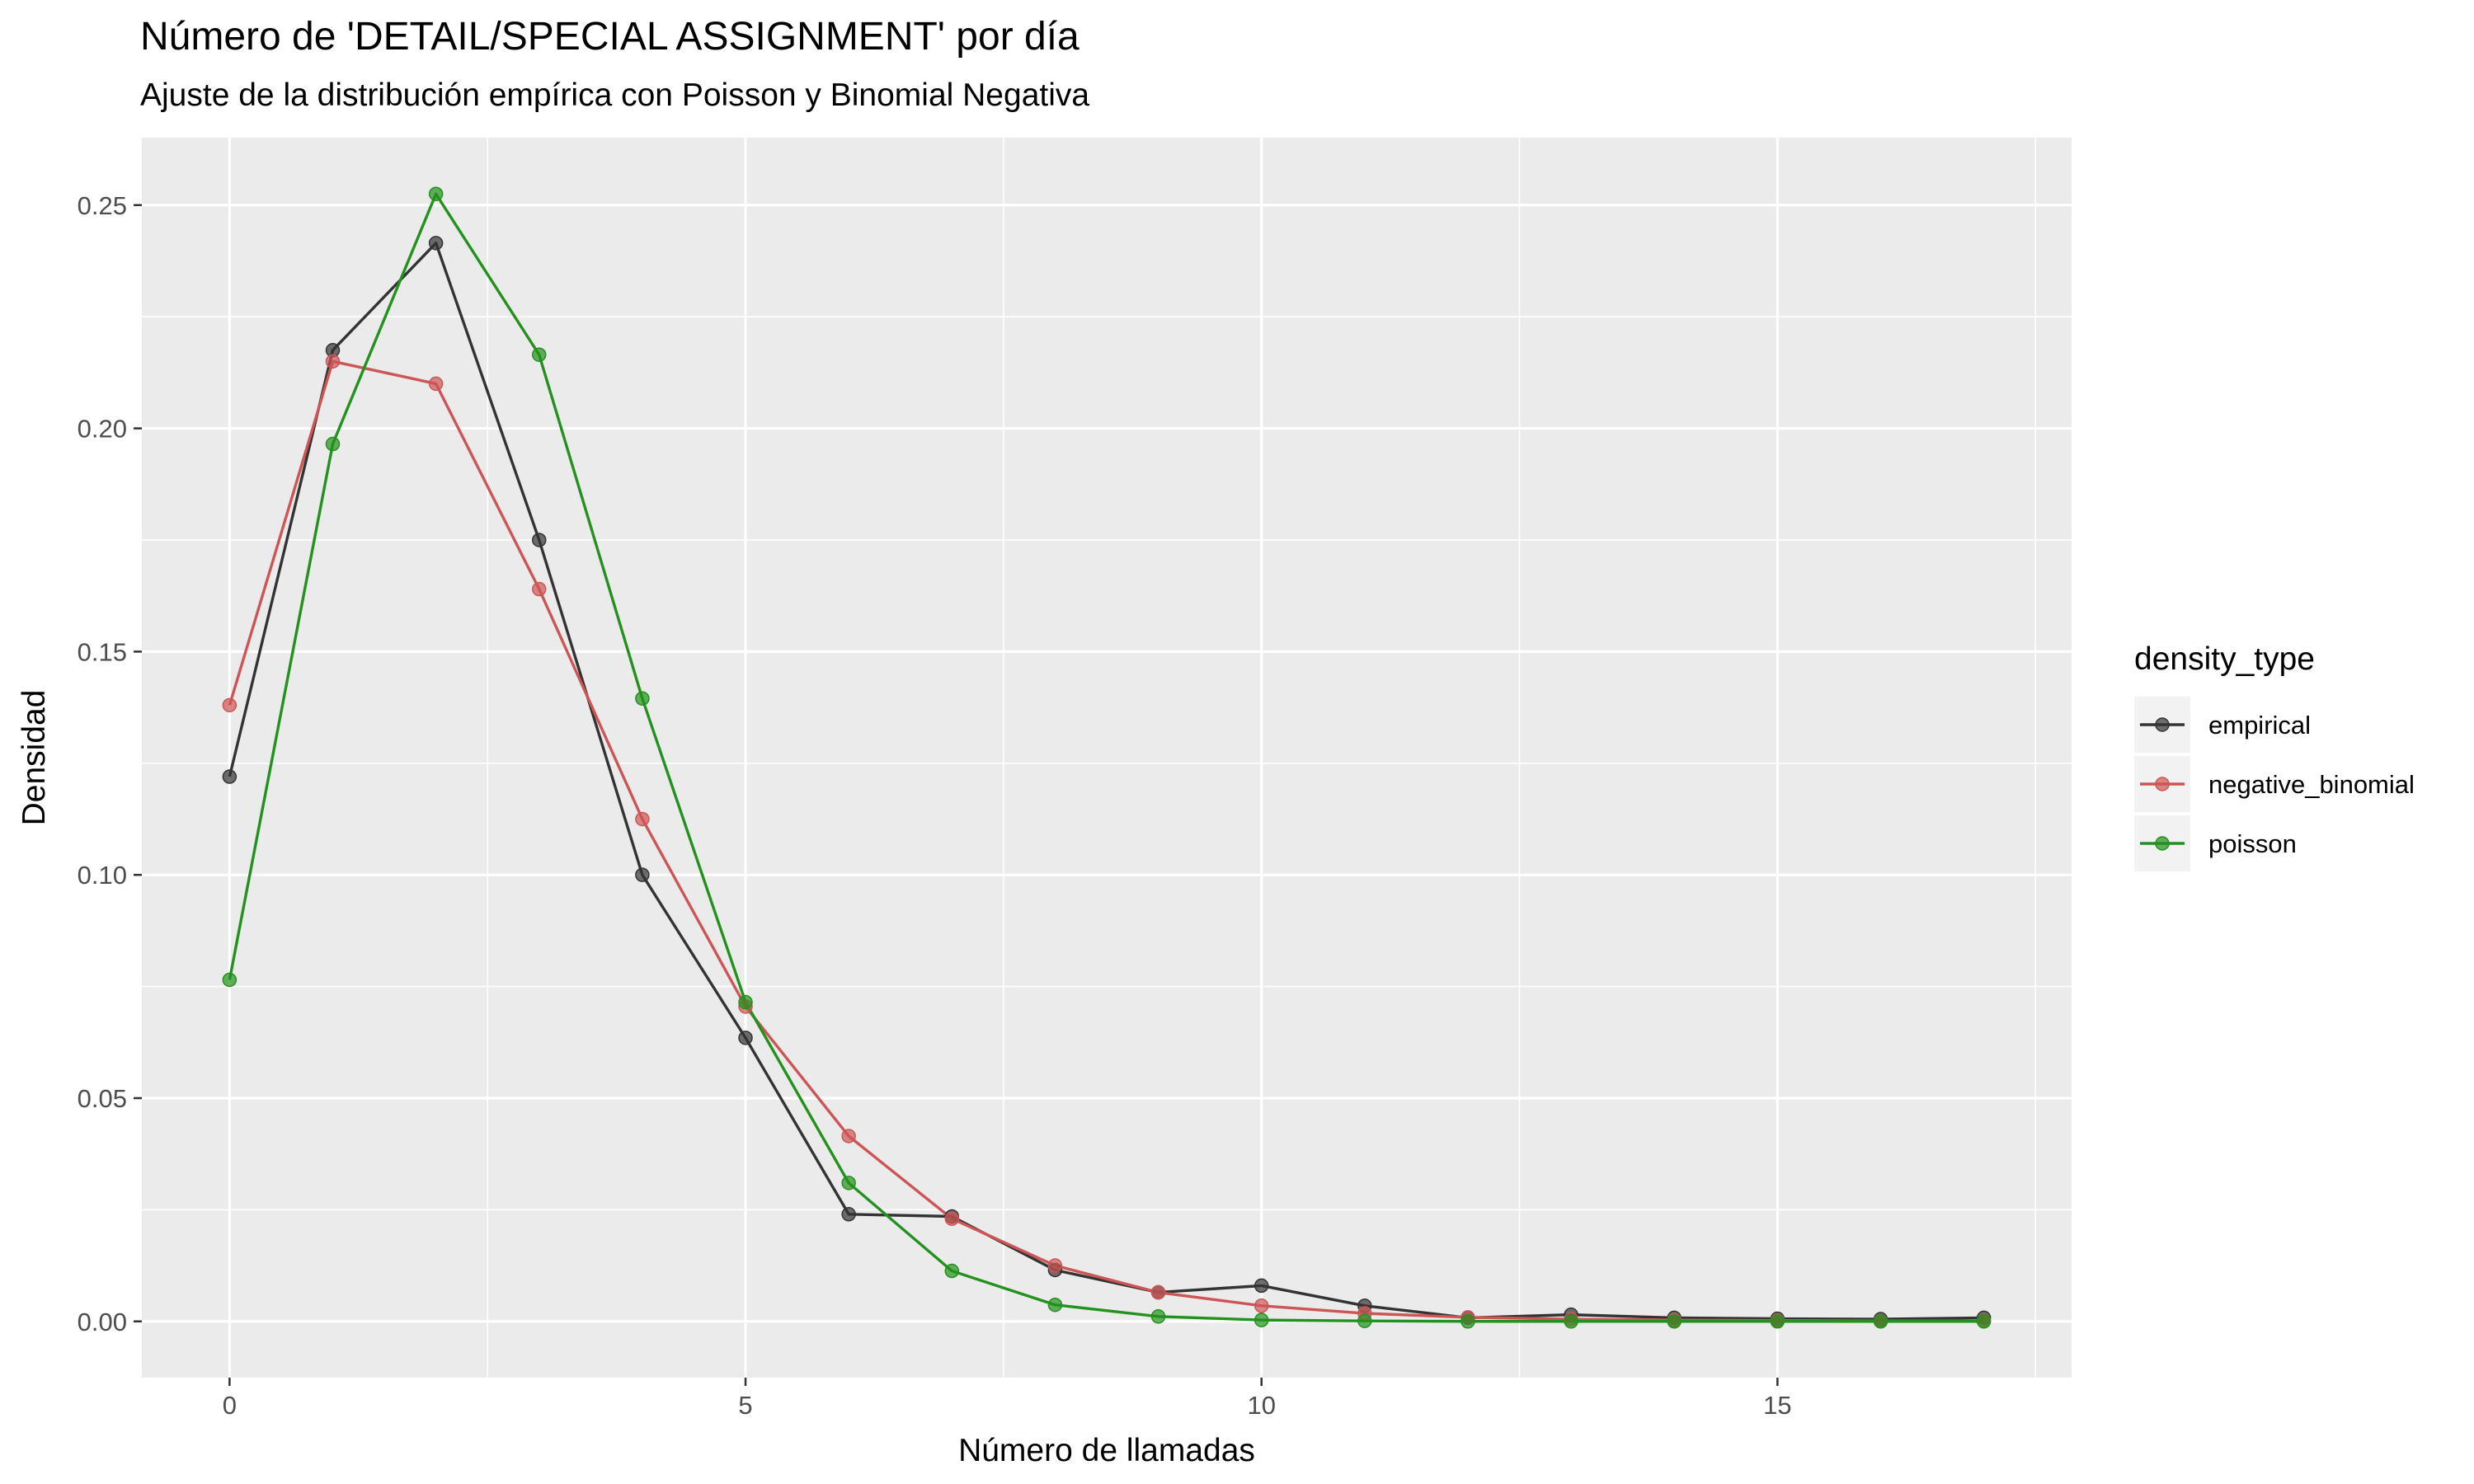 This screenshot has width=2474, height=1484. What do you see at coordinates (2259, 725) in the screenshot?
I see `legend-label-empirical: empirical` at bounding box center [2259, 725].